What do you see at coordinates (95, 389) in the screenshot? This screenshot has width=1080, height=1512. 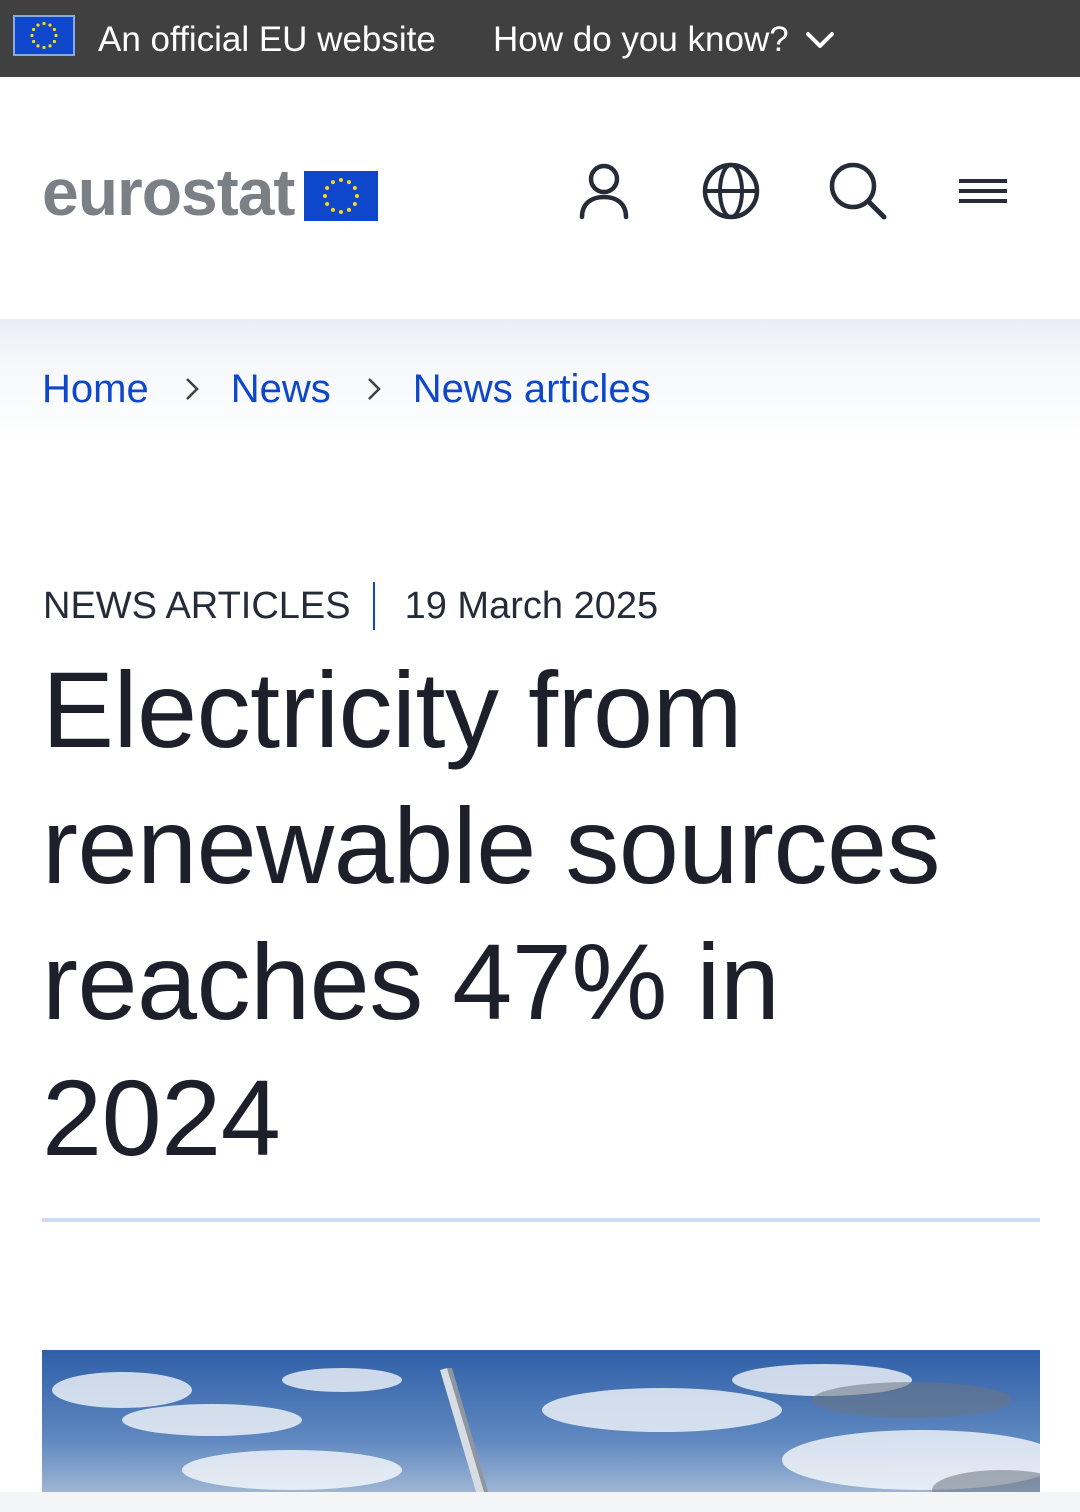 I see `breadcrumb-home: Home` at bounding box center [95, 389].